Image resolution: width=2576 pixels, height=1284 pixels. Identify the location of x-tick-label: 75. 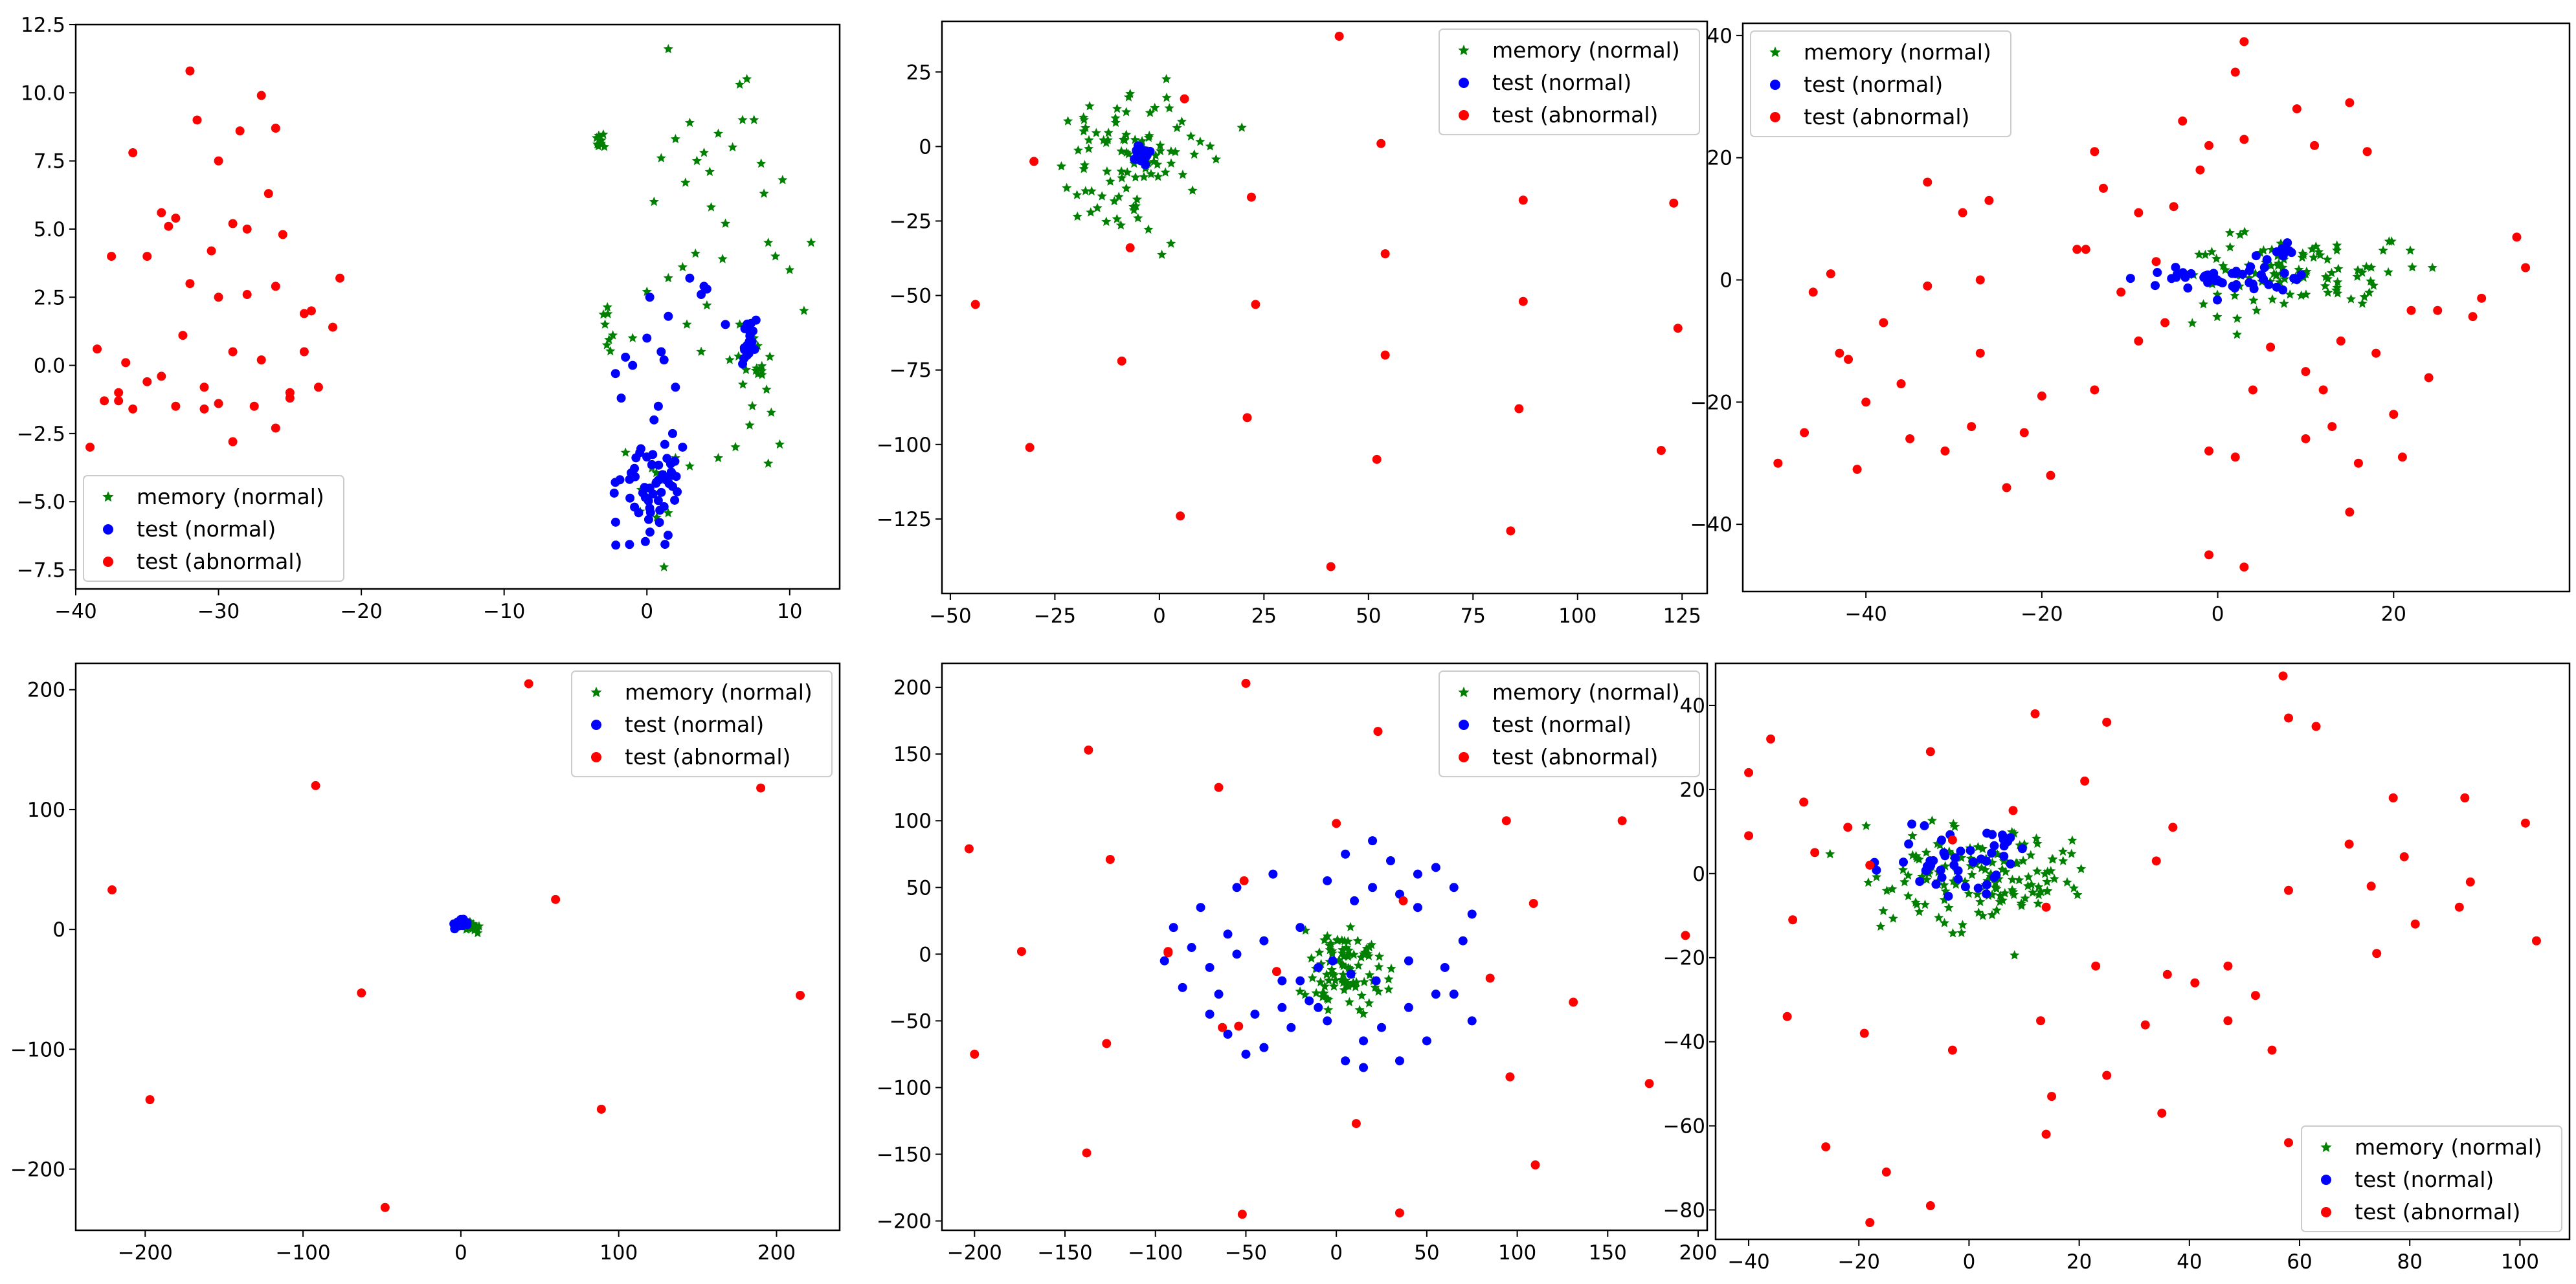
(1473, 616).